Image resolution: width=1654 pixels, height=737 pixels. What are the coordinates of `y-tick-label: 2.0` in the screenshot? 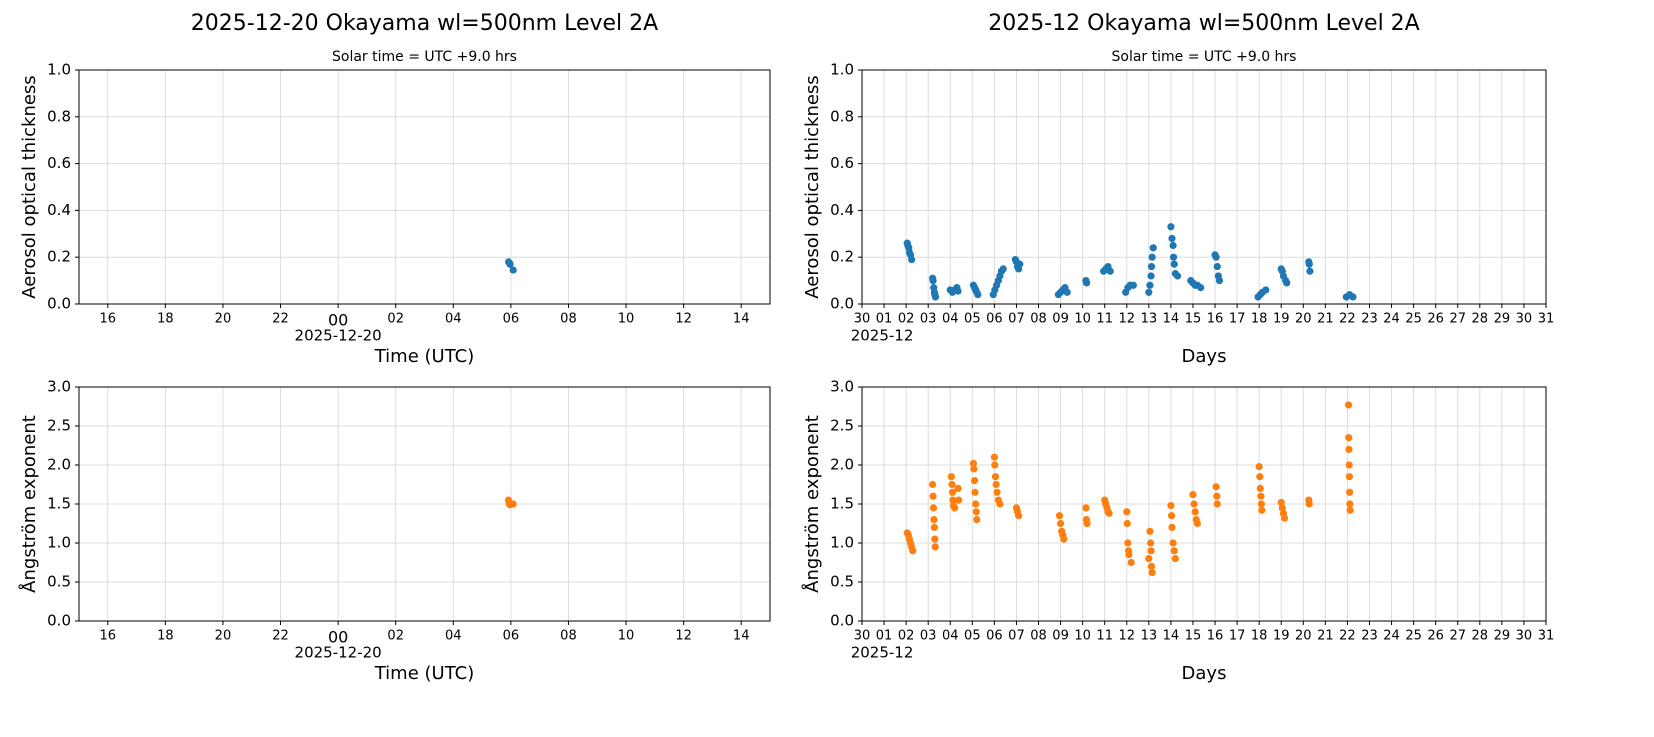 It's located at (842, 465).